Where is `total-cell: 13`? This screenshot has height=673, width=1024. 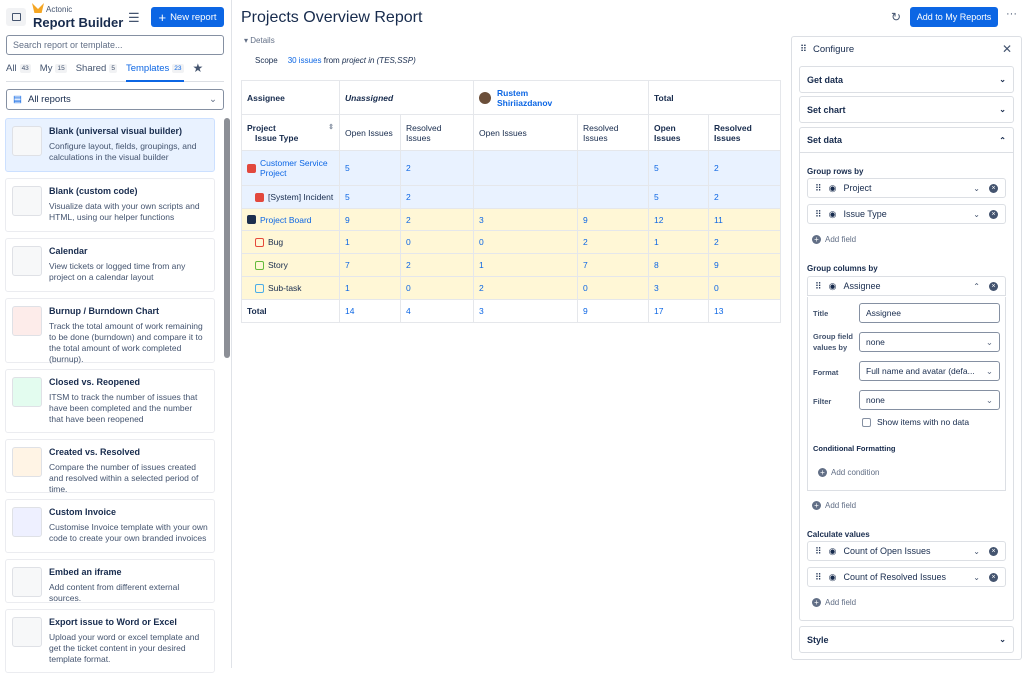
total-cell: 13 is located at coordinates (744, 311).